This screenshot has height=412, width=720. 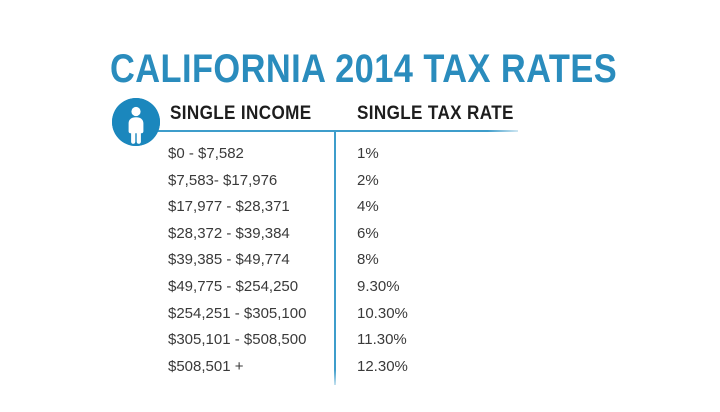 I want to click on cell-single-income: $17,977 - $28,371, so click(x=229, y=207).